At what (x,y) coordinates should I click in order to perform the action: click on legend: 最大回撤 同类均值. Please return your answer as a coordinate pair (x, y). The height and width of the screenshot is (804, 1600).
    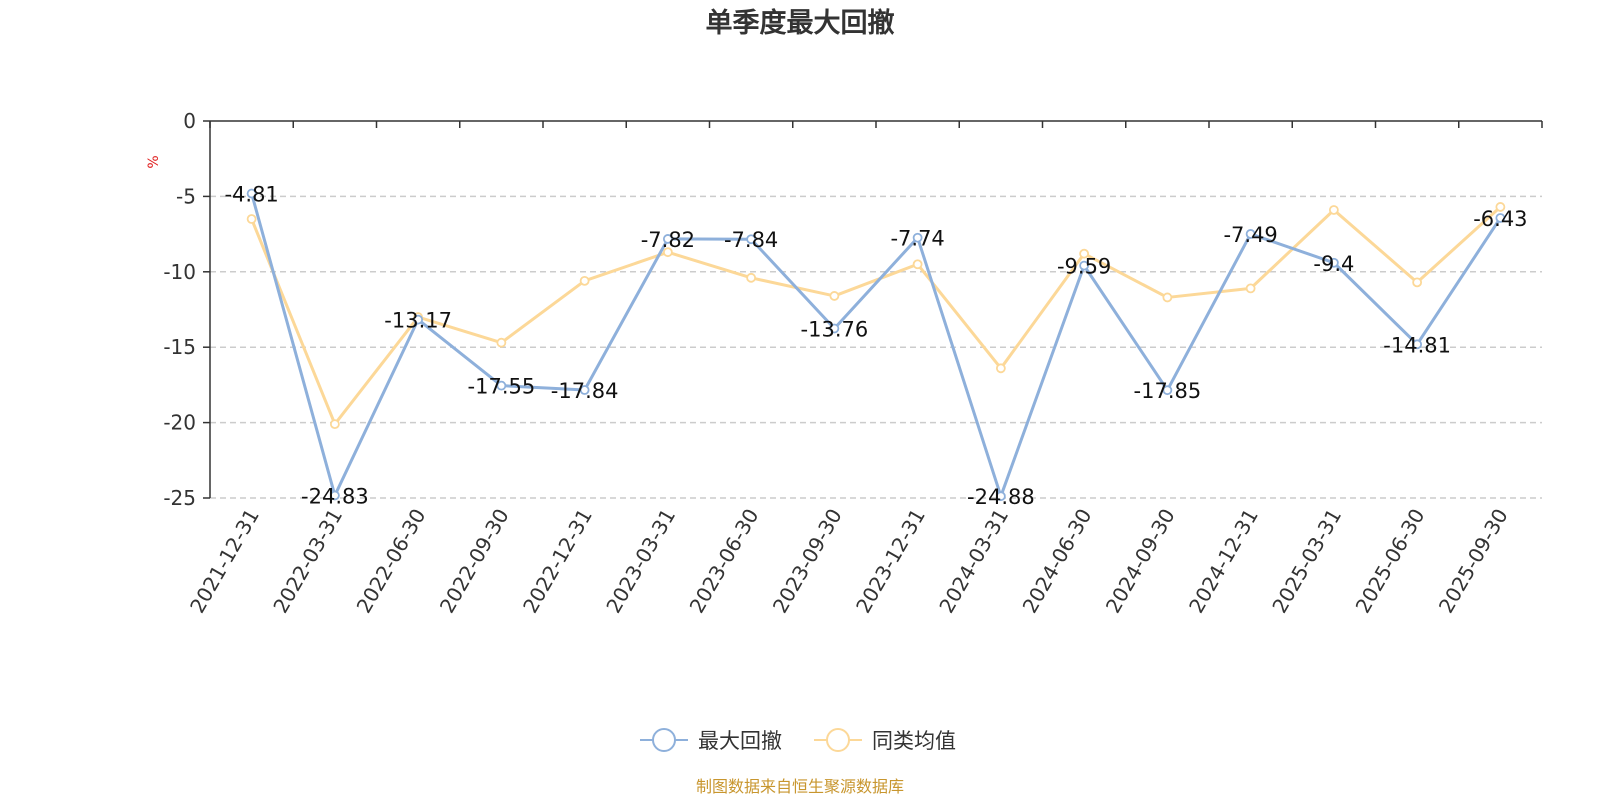
    Looking at the image, I should click on (798, 740).